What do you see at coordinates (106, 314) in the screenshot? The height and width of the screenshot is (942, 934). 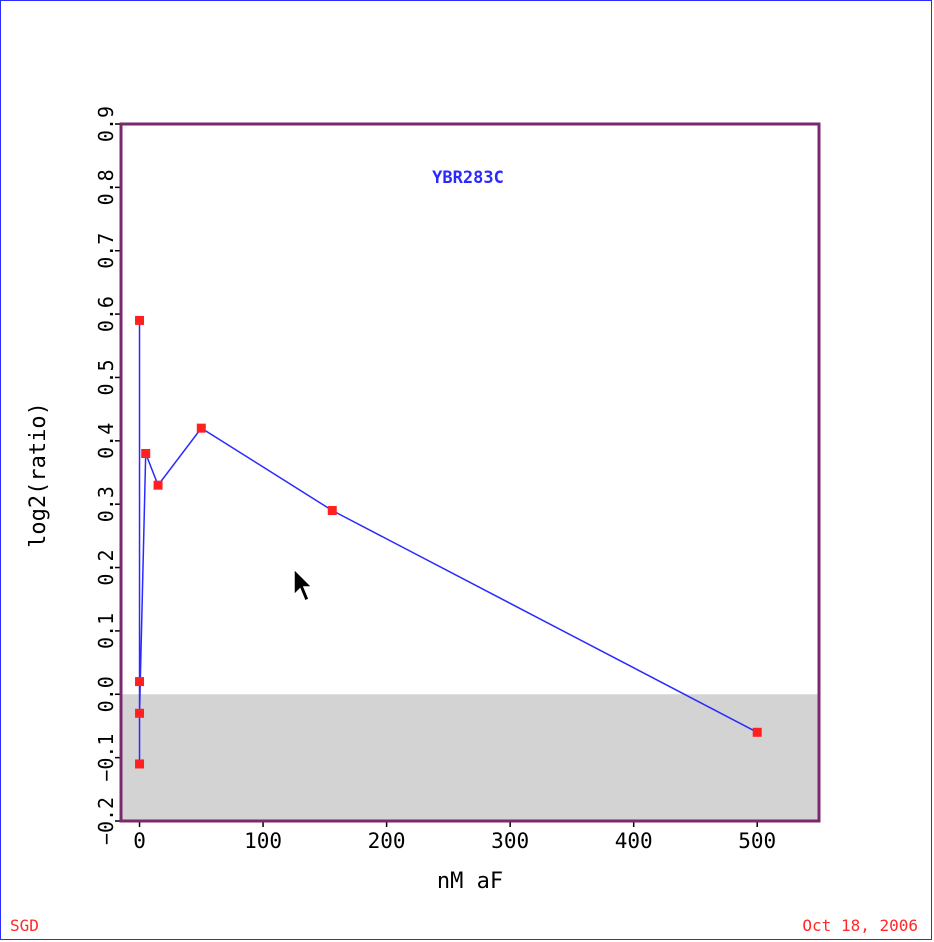 I see `y-tick-label: 0.6` at bounding box center [106, 314].